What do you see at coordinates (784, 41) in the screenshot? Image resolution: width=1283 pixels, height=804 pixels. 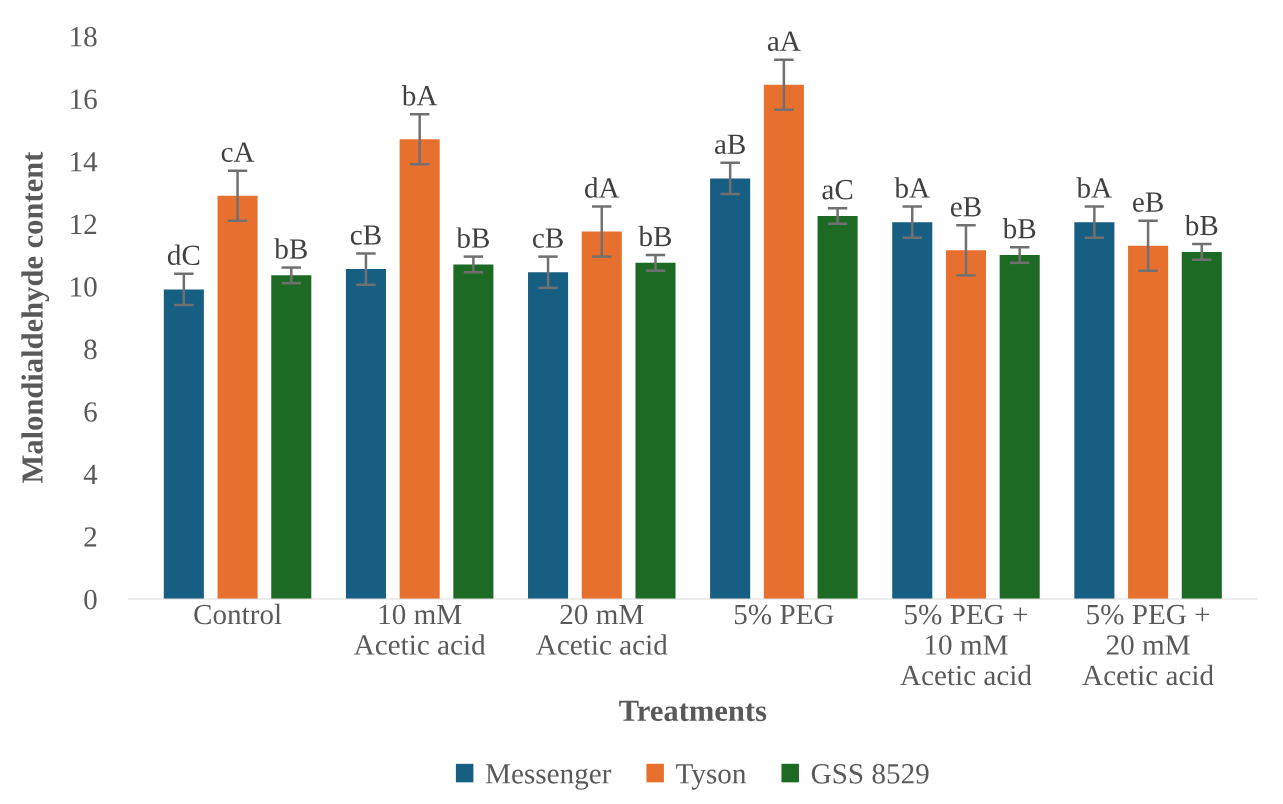 I see `data-label: aA` at bounding box center [784, 41].